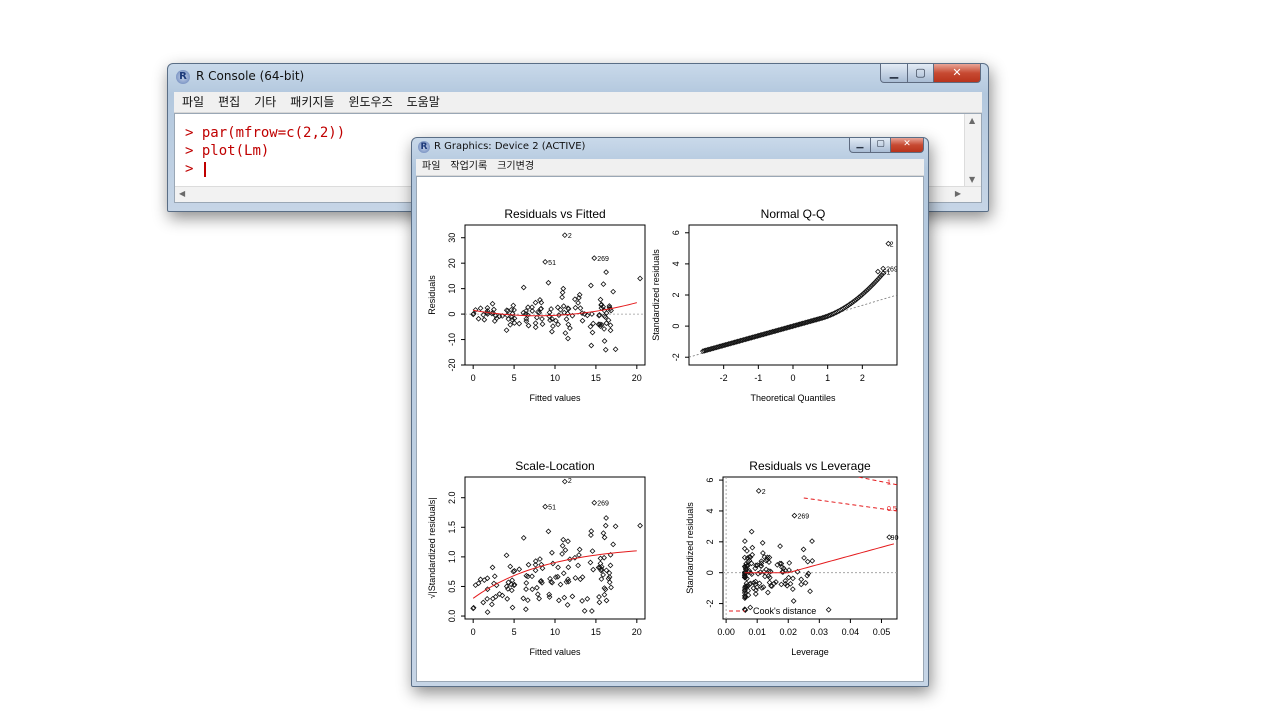 The height and width of the screenshot is (720, 1280). Describe the element at coordinates (265, 102) in the screenshot. I see `menu-misc: 기타` at that location.